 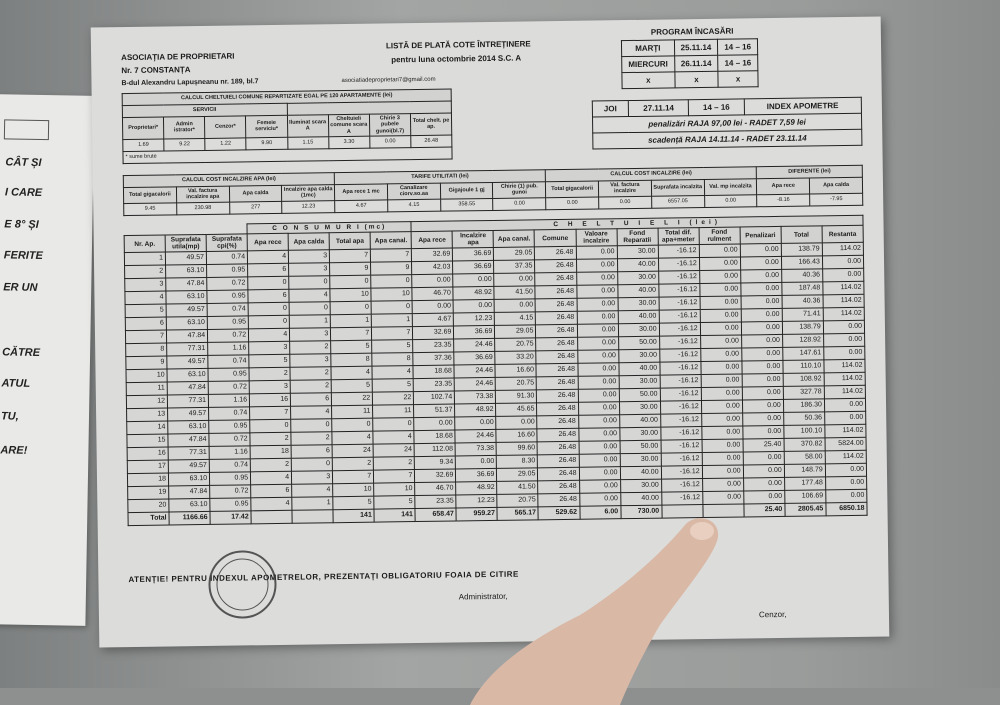 I want to click on cell: 141, so click(x=395, y=515).